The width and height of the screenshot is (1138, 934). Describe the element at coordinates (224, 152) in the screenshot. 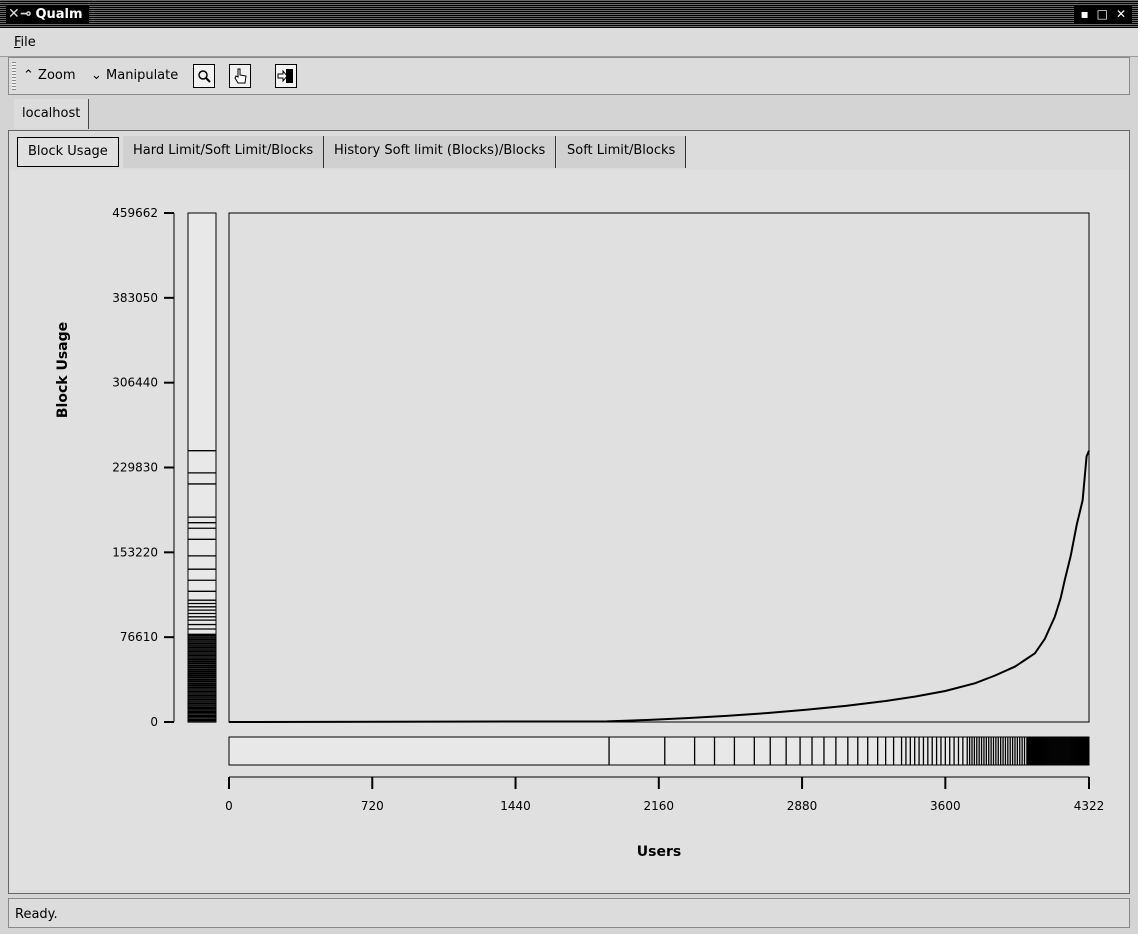

I see `tab-hard-soft-limit: Hard Limit/Soft Limit/Blocks` at that location.